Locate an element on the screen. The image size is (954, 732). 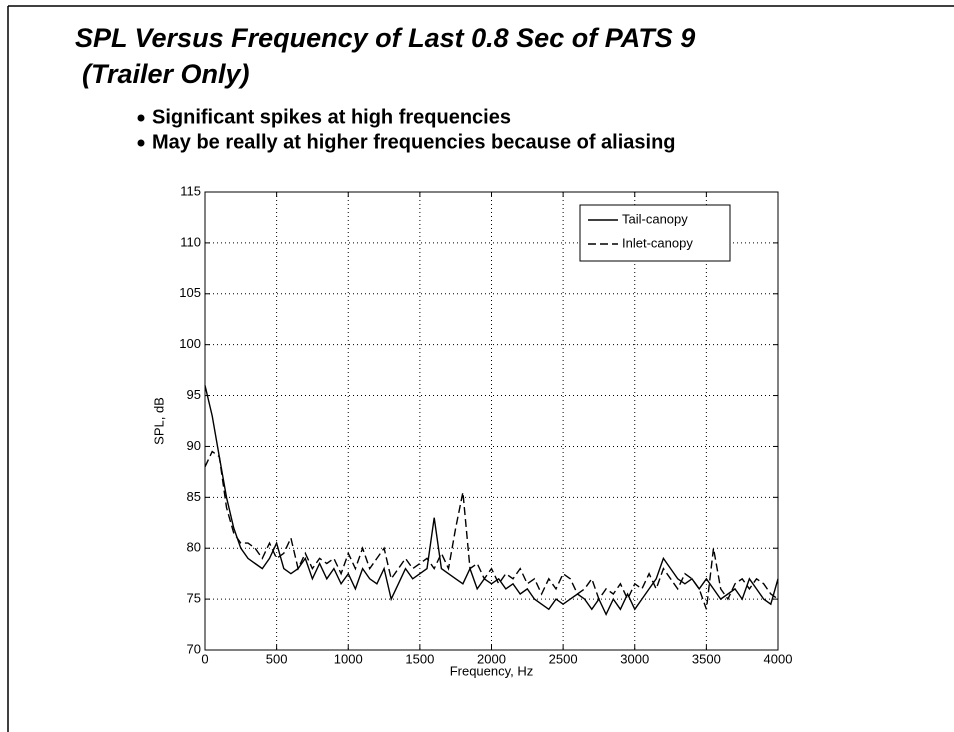
y-tick-label: 75 is located at coordinates (194, 598).